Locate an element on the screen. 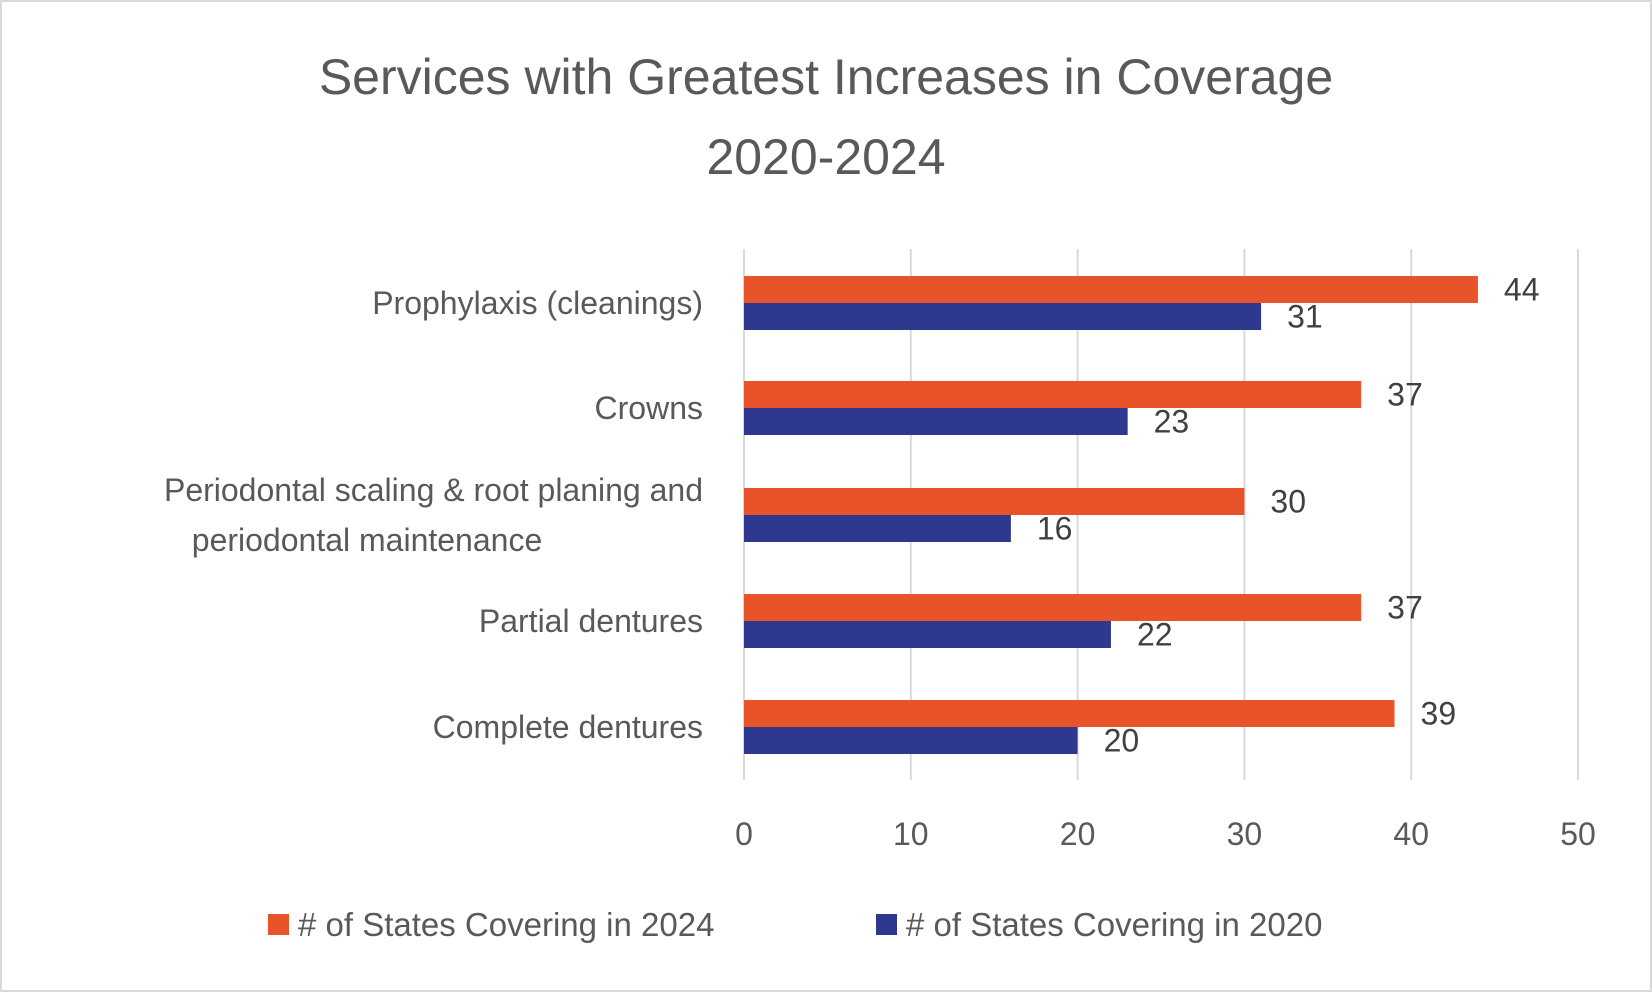 This screenshot has height=992, width=1652. category-label: periodontal maintenance is located at coordinates (367, 540).